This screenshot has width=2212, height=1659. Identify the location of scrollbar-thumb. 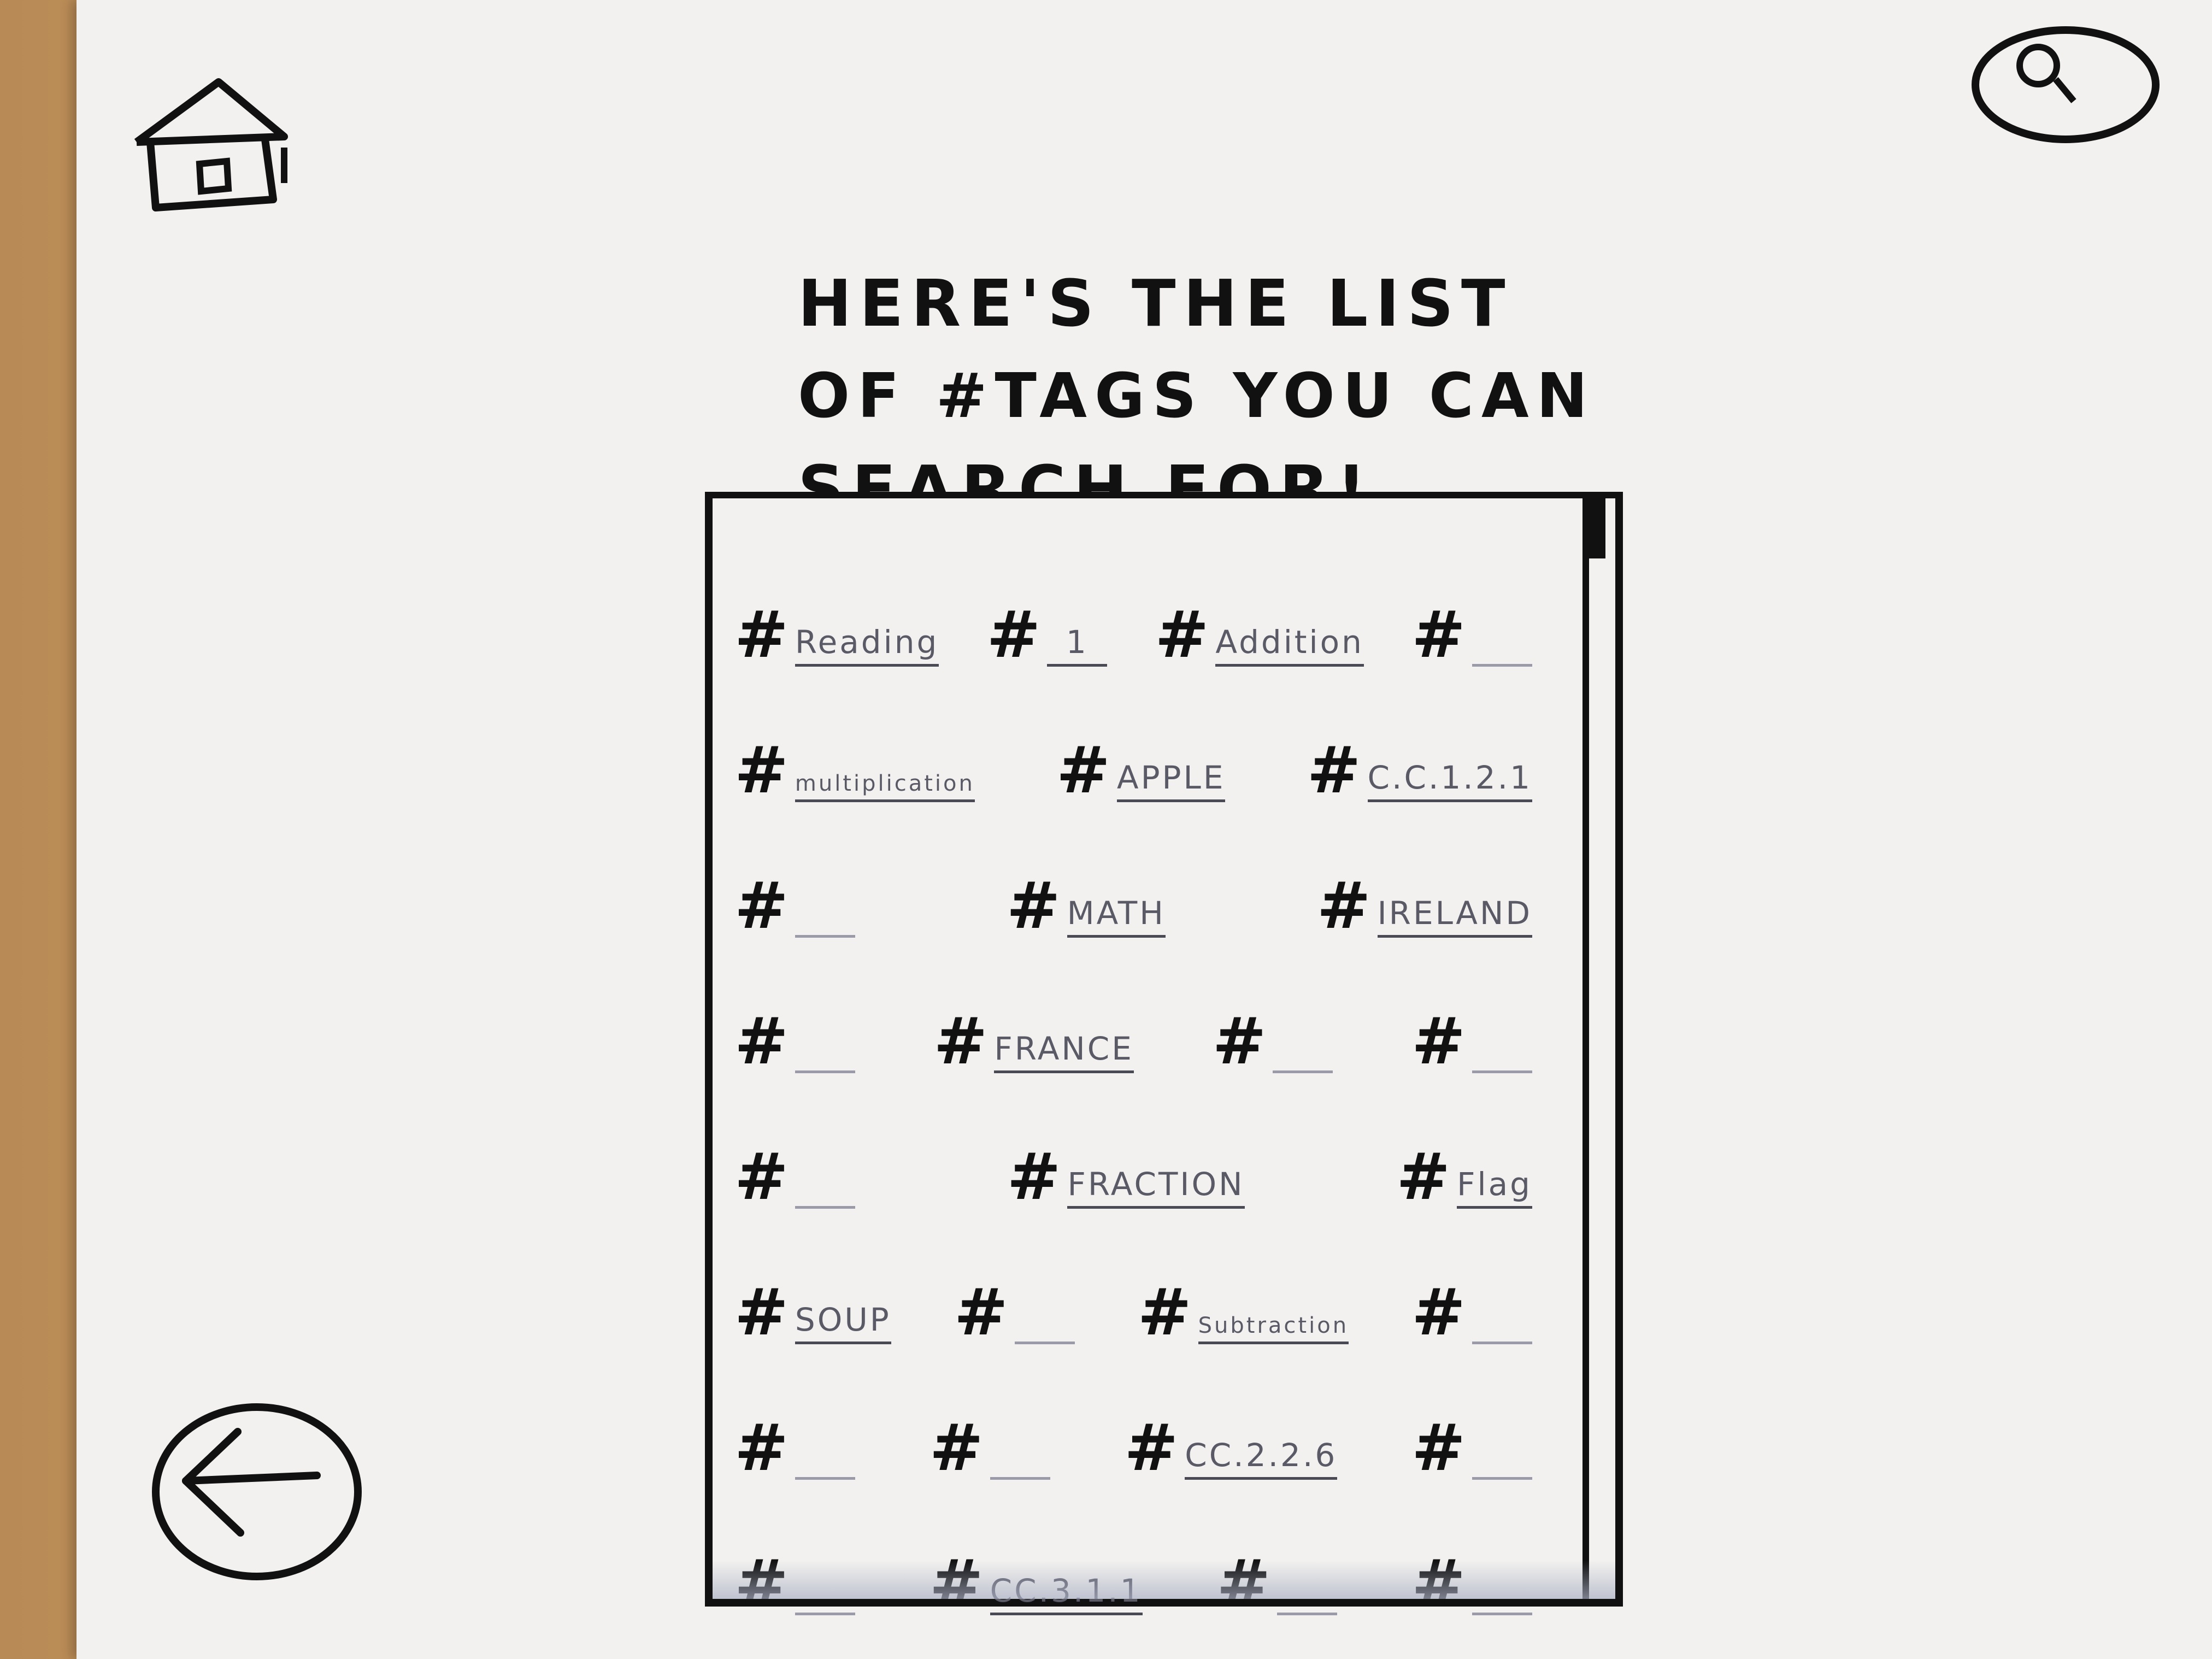
(1593, 528).